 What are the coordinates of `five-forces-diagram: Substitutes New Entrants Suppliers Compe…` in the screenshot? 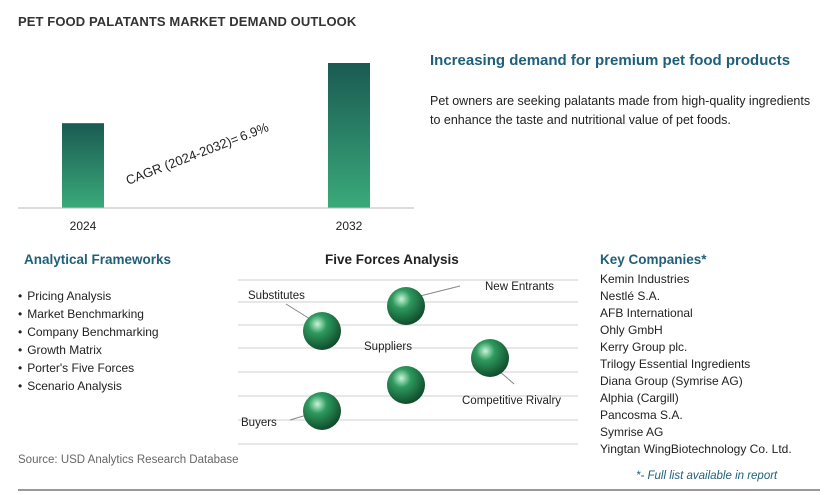 It's located at (408, 362).